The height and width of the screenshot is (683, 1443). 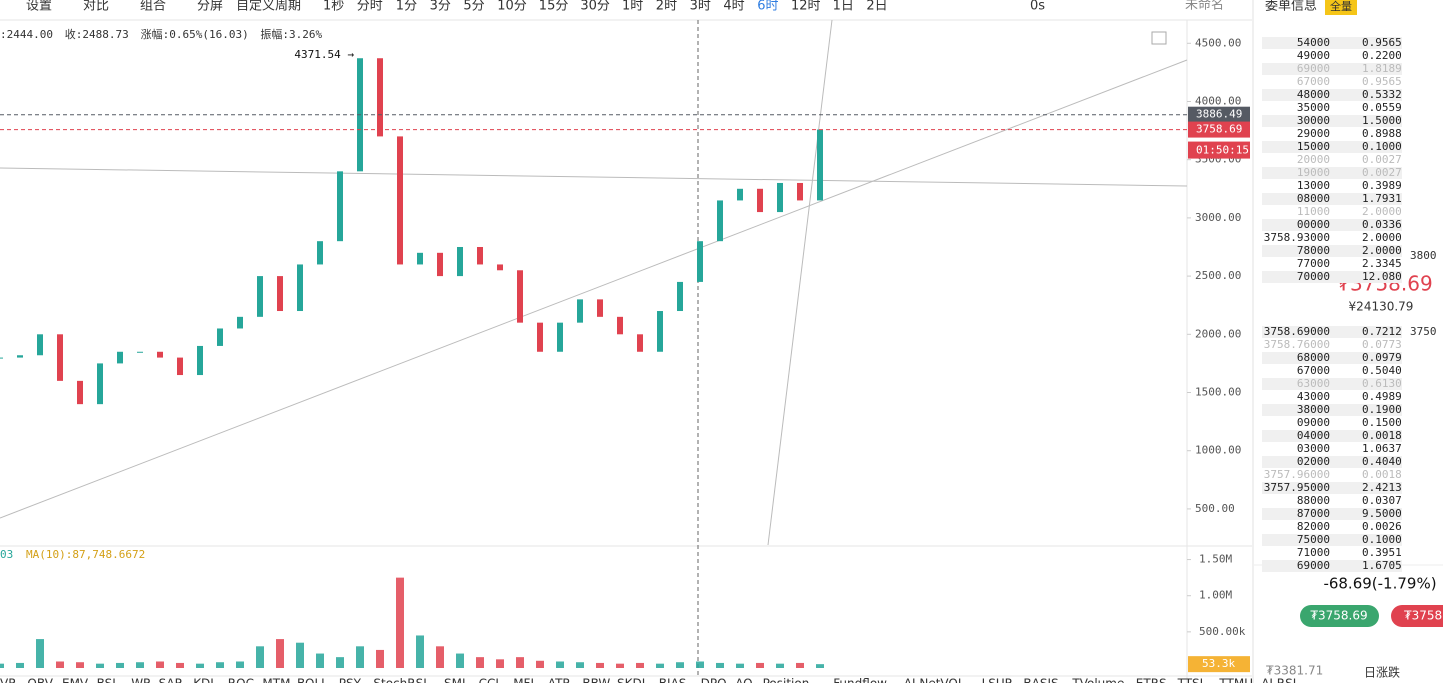 I want to click on toolbar-item: 分屏, so click(x=210, y=7).